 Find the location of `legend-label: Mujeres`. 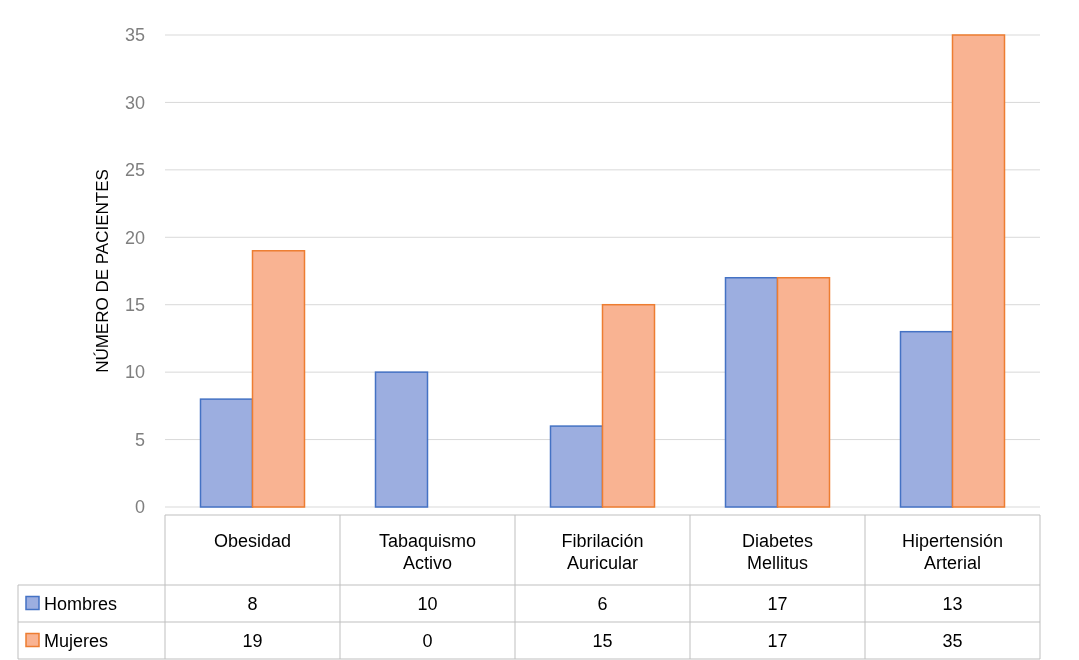

legend-label: Mujeres is located at coordinates (76, 640).